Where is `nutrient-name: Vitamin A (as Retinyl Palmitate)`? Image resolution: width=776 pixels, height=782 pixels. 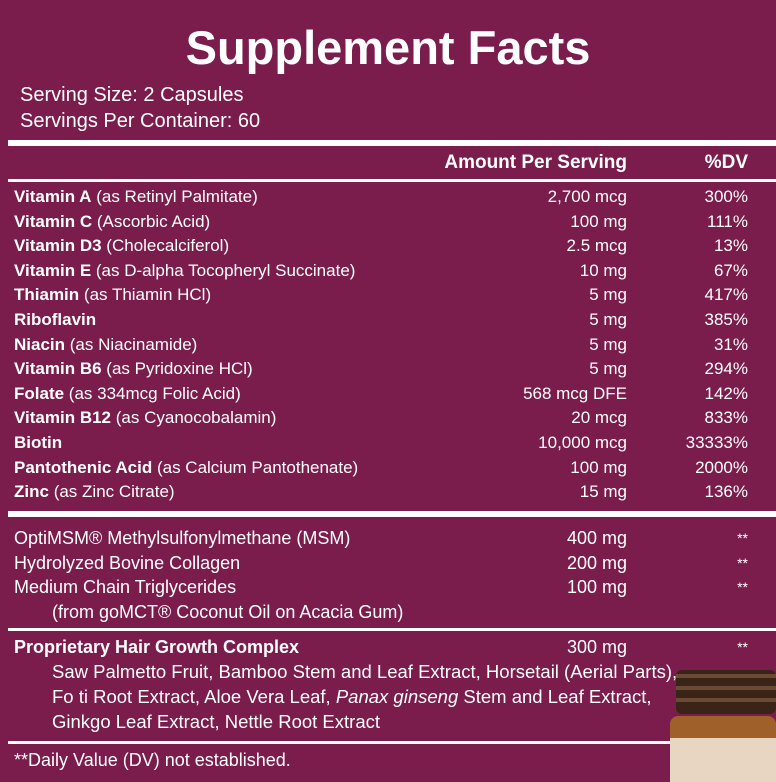 nutrient-name: Vitamin A (as Retinyl Palmitate) is located at coordinates (136, 197).